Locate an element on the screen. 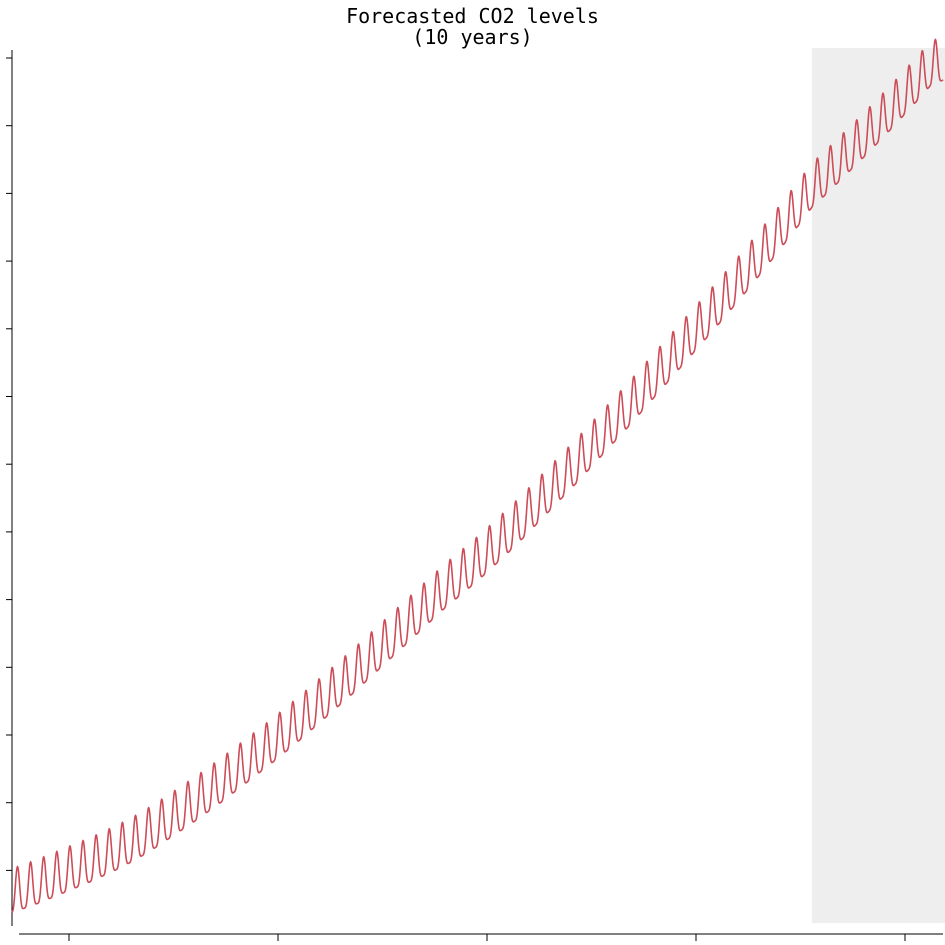 This screenshot has width=945, height=945. forecast-region-band is located at coordinates (878, 485).